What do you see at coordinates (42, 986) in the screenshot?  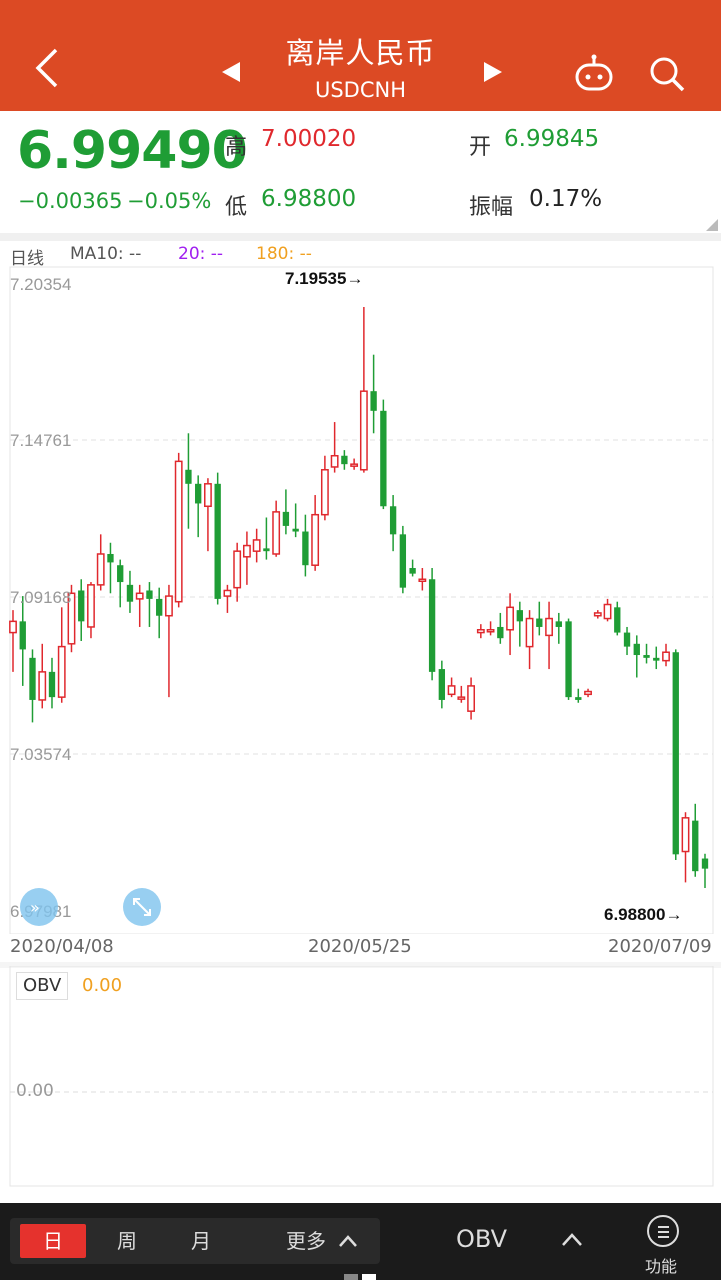 I see `obv-indicator-label: OBV` at bounding box center [42, 986].